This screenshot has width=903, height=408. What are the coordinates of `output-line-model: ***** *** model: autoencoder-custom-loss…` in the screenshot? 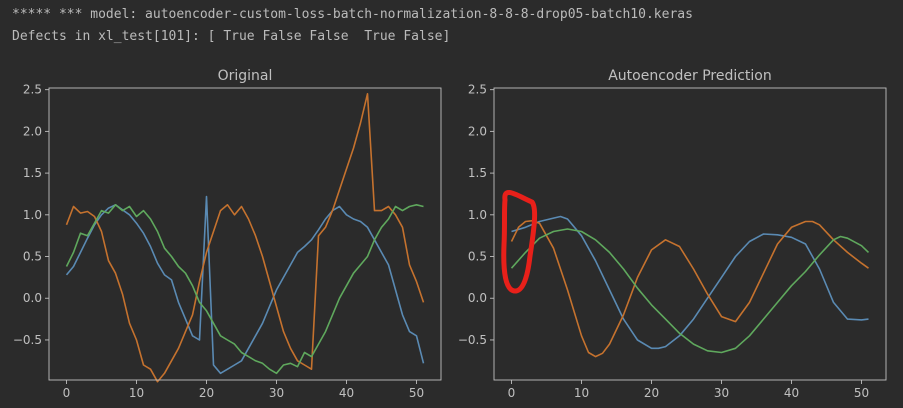 It's located at (352, 14).